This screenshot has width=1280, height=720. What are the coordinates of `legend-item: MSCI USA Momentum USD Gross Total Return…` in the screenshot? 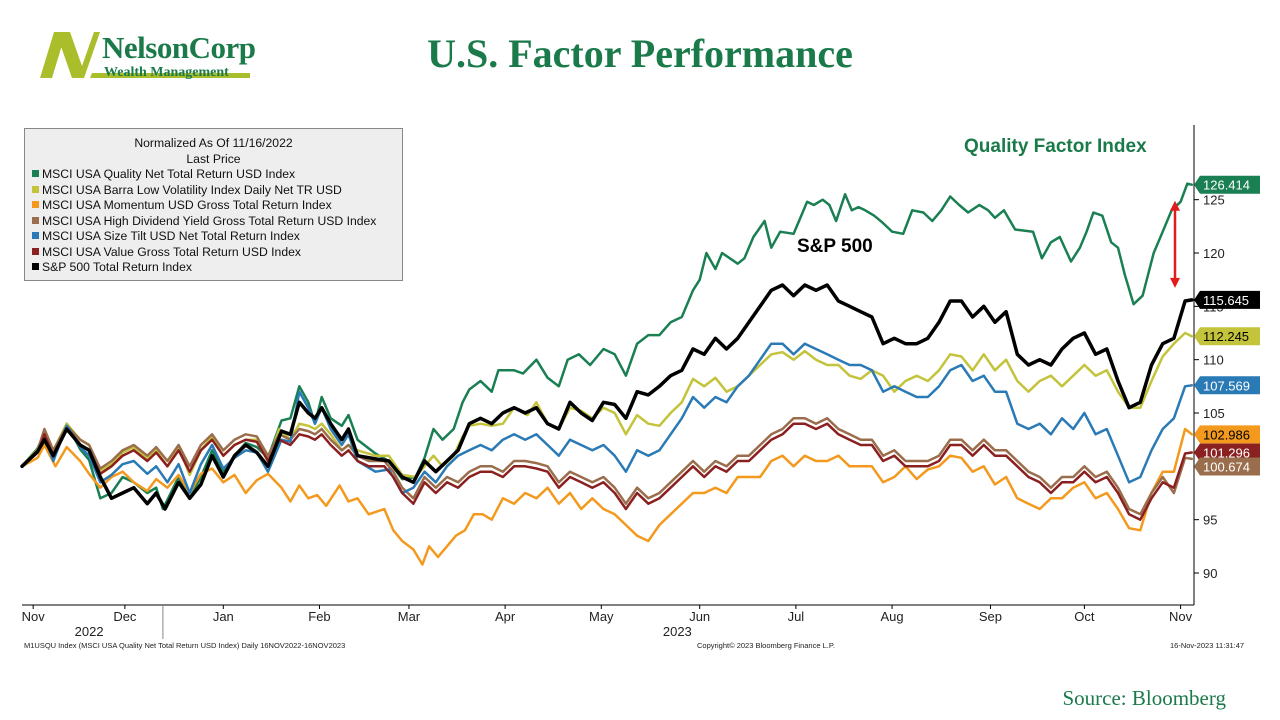 It's located at (213, 206).